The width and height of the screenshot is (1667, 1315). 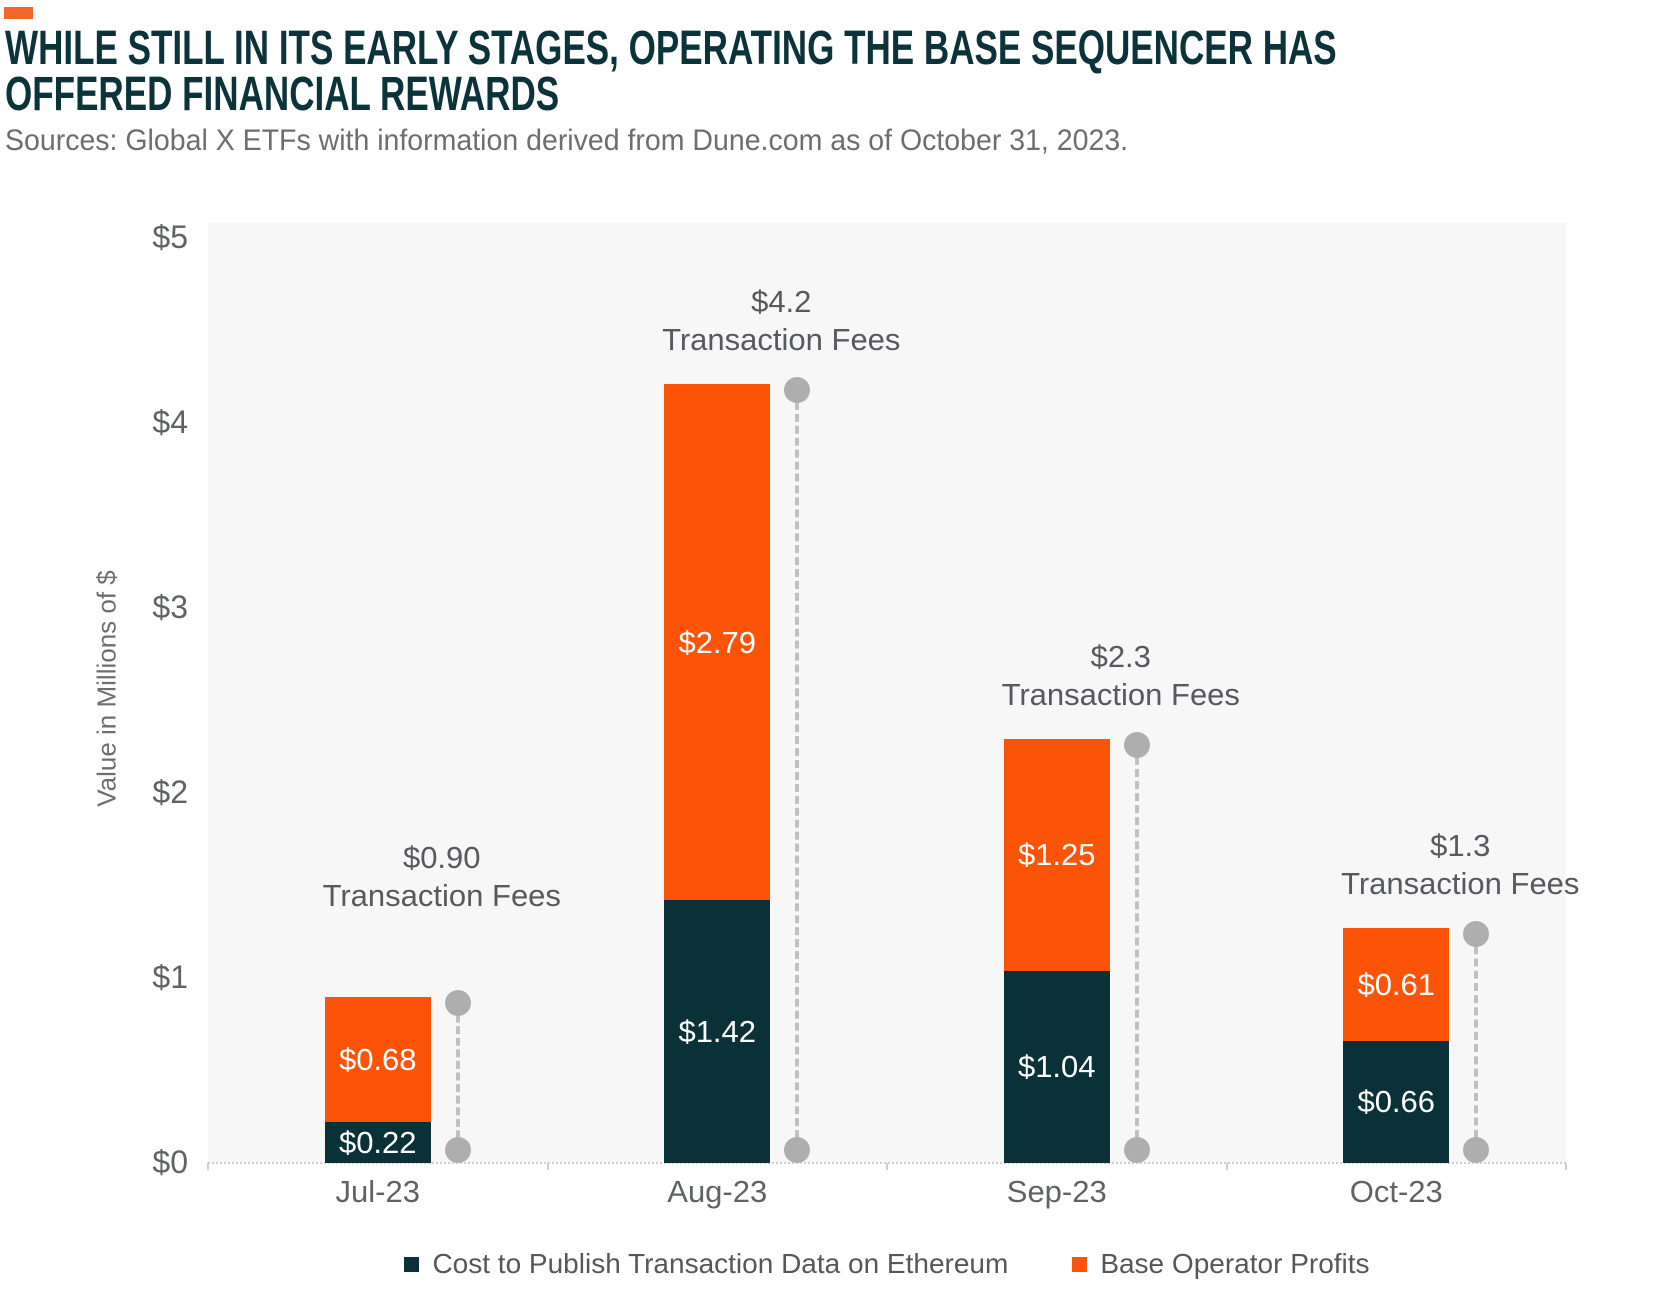 What do you see at coordinates (170, 792) in the screenshot?
I see `y-tick-label: $2` at bounding box center [170, 792].